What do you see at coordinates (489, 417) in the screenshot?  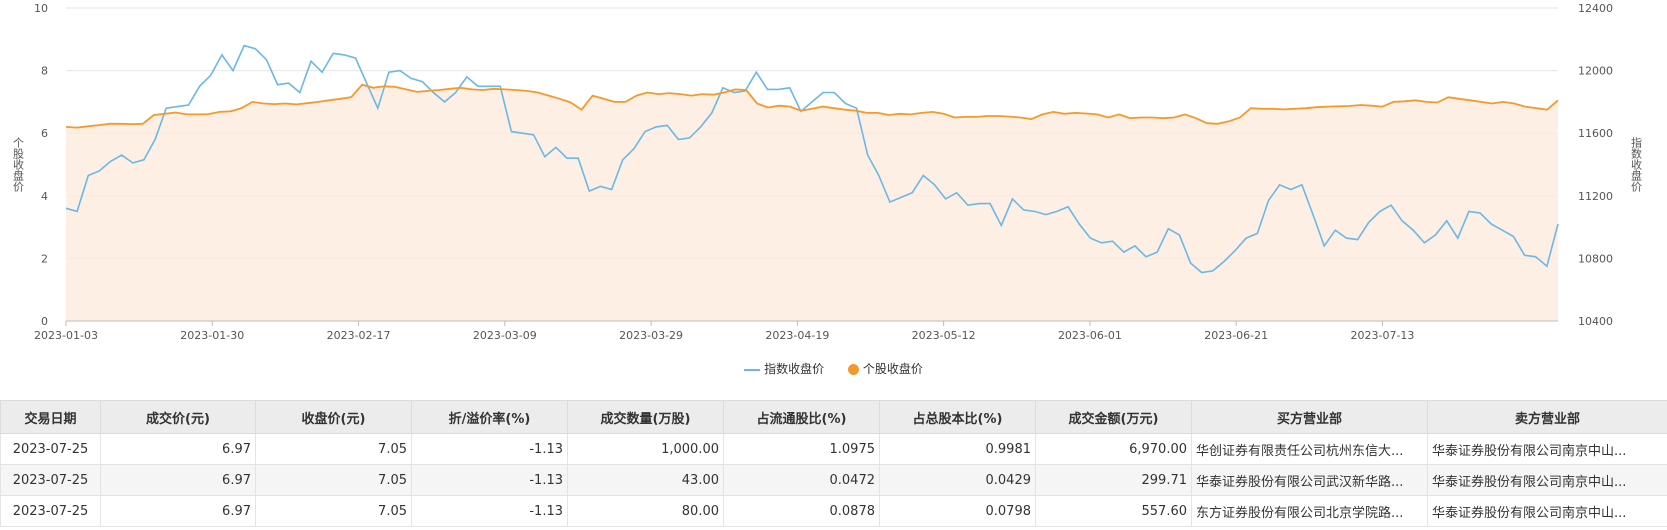 I see `col-premium-rate: 折/溢价率(%)` at bounding box center [489, 417].